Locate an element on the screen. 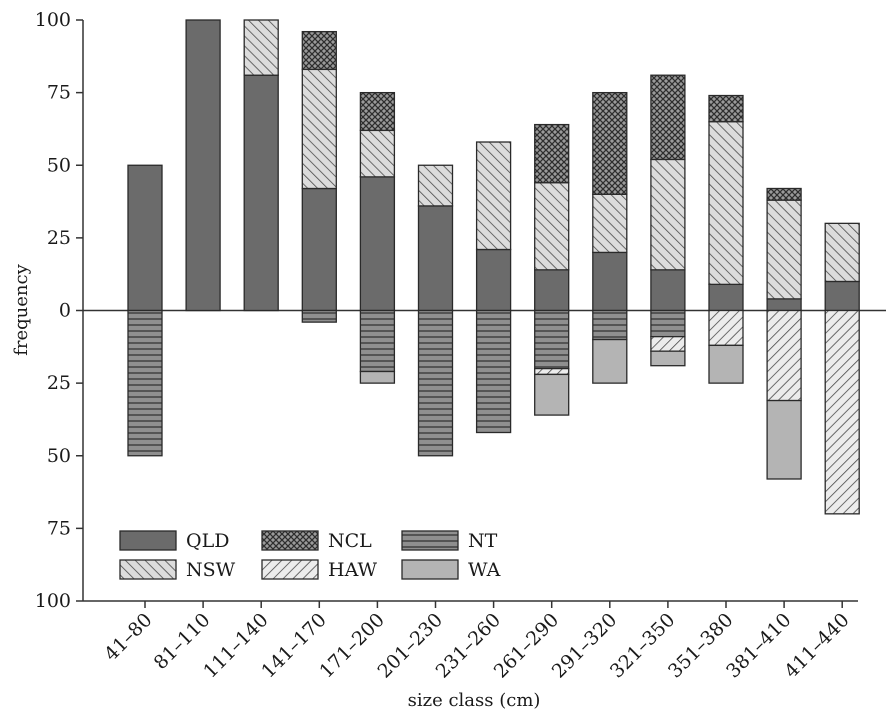 The width and height of the screenshot is (886, 715). y-ticks: 100 75 50 25 0 25 50 75 100 is located at coordinates (59, 310).